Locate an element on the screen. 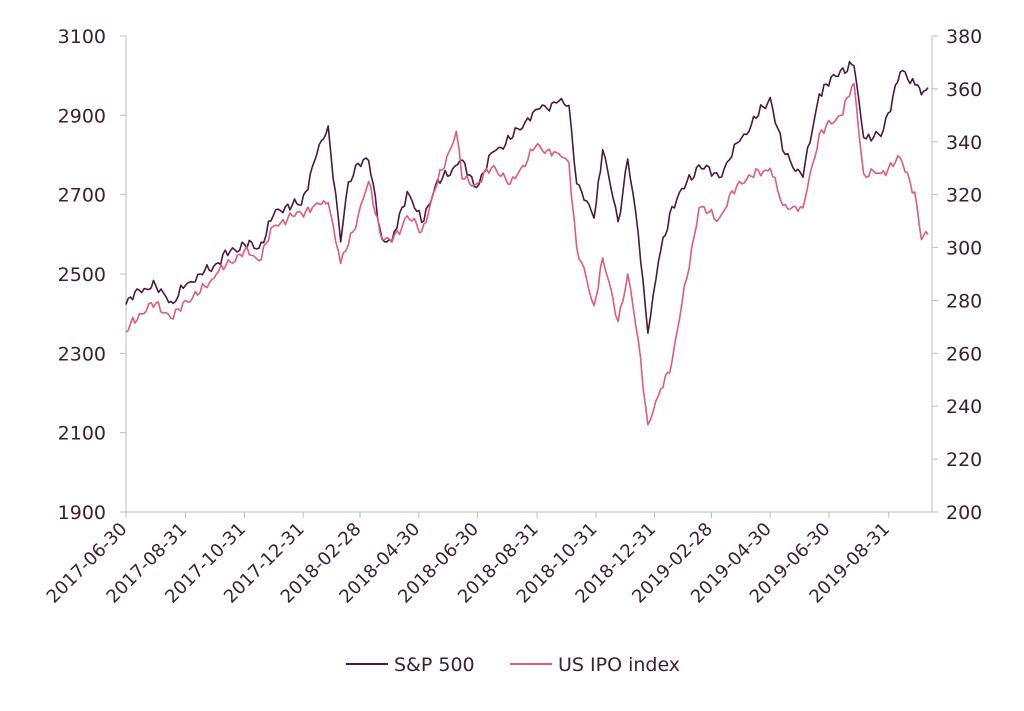 The height and width of the screenshot is (711, 1024). right-y-tick-label: 200 is located at coordinates (964, 513).